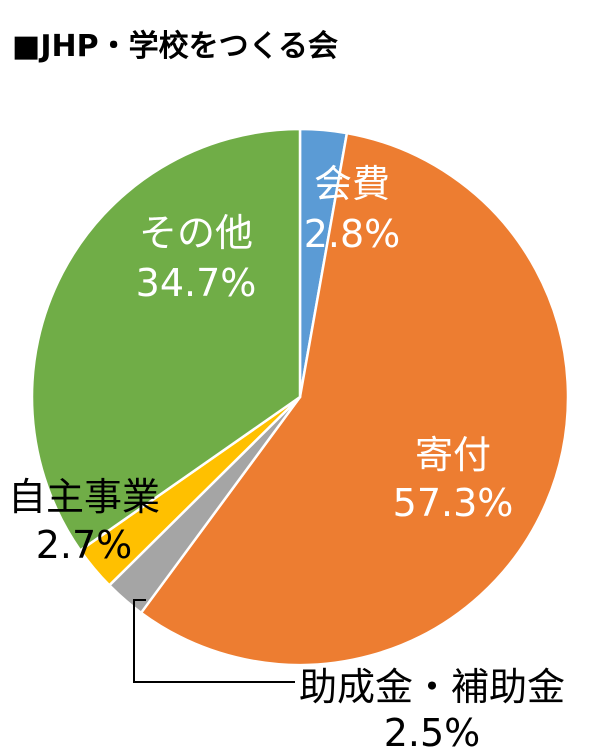 This screenshot has height=750, width=600. I want to click on slice-label-membership-name: 会費, so click(352, 184).